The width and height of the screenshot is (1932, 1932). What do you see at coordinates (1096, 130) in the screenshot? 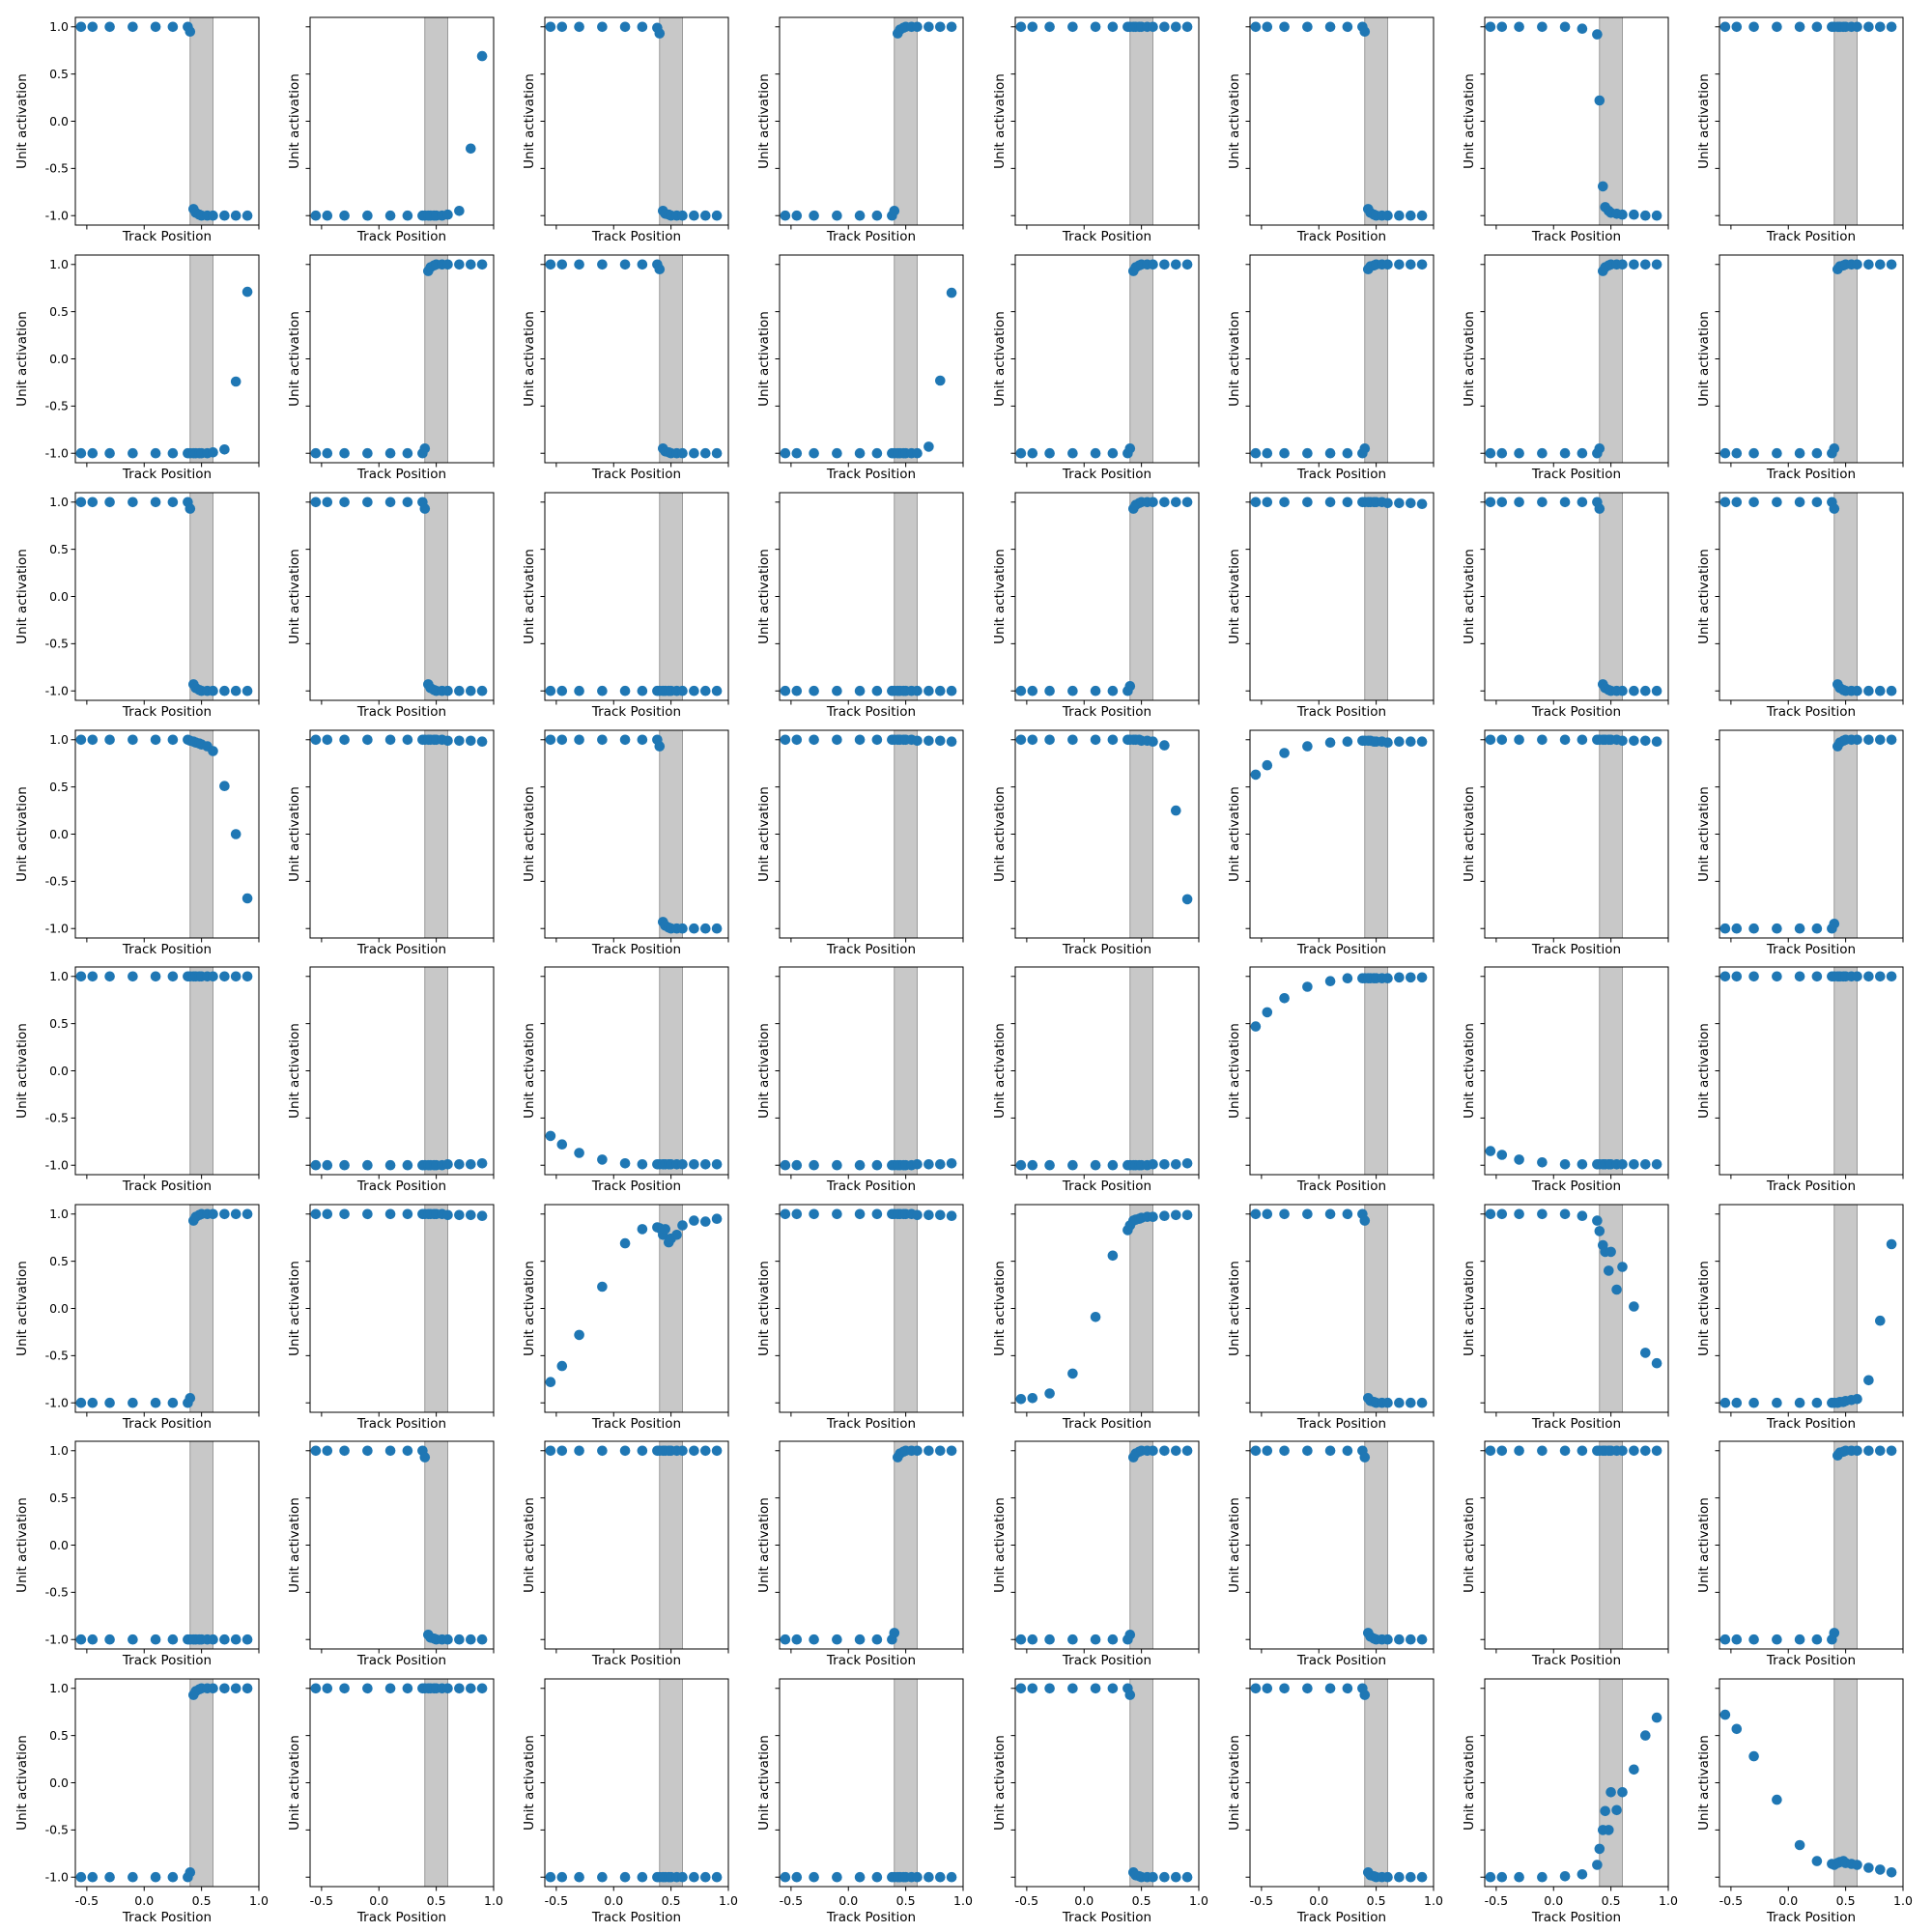
I see `subplot-r1-c5: Track Position Unit activation` at bounding box center [1096, 130].